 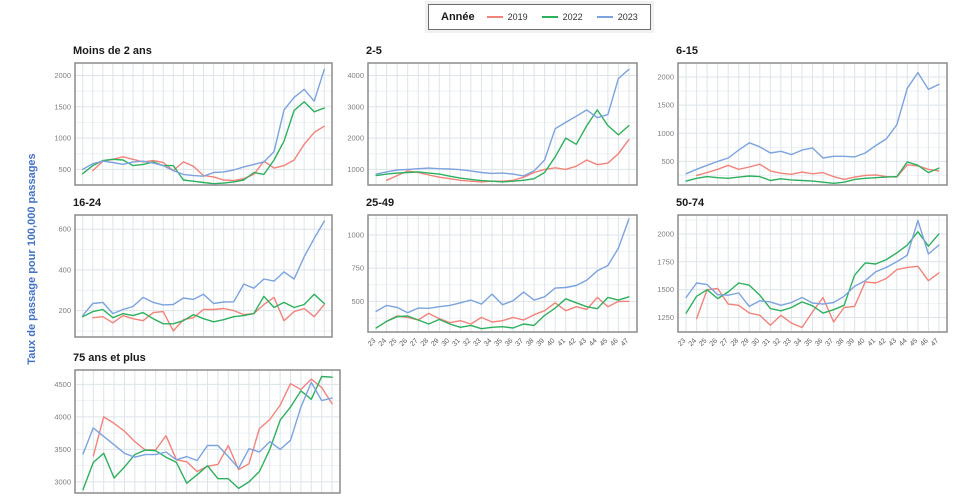 I want to click on x-tick-label: 33, so click(x=477, y=342).